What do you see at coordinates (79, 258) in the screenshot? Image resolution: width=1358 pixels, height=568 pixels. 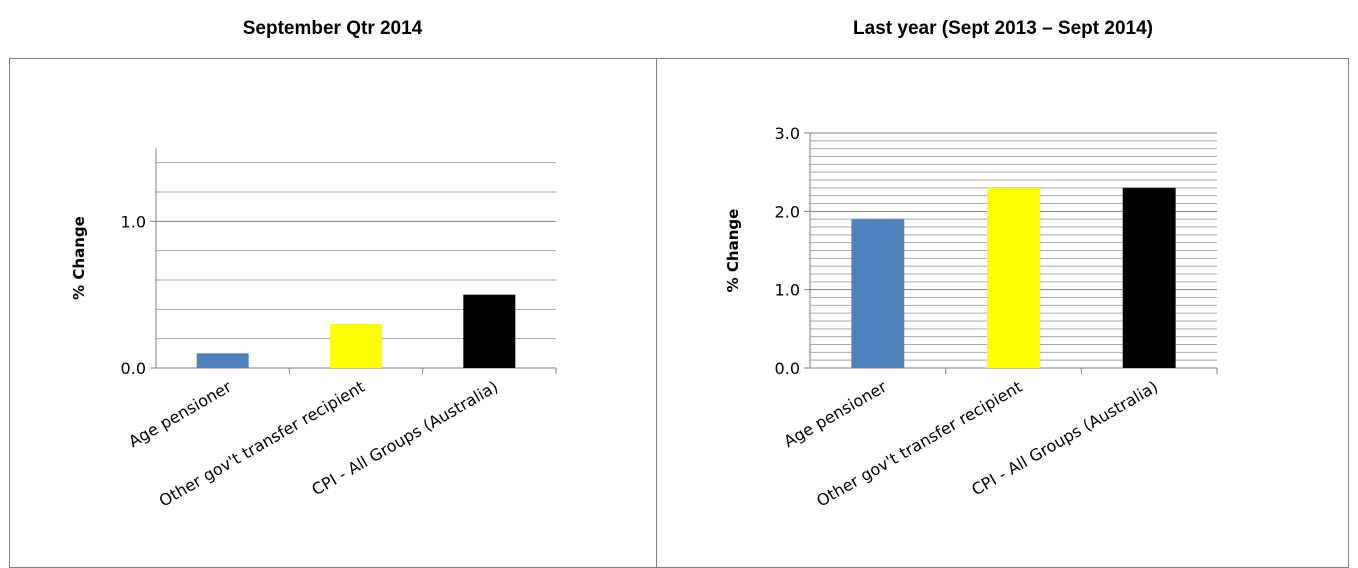 I see `y-axis-label-left: % Change` at bounding box center [79, 258].